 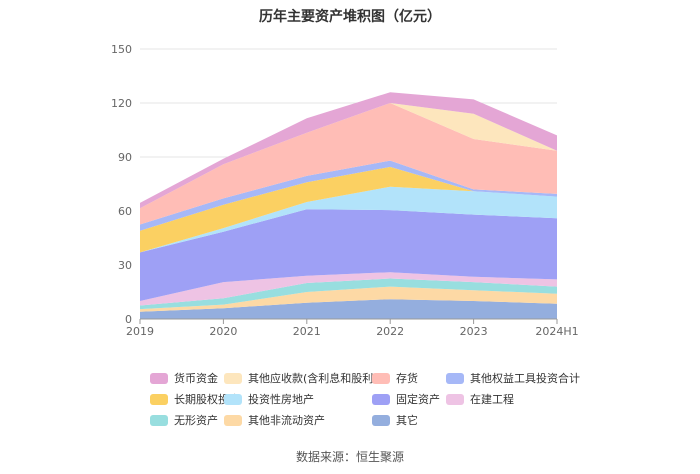 I want to click on x-tick-label: 2021, so click(x=307, y=331).